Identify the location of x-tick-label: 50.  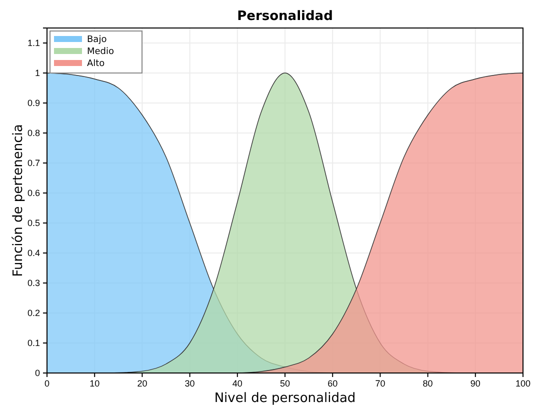
(285, 383).